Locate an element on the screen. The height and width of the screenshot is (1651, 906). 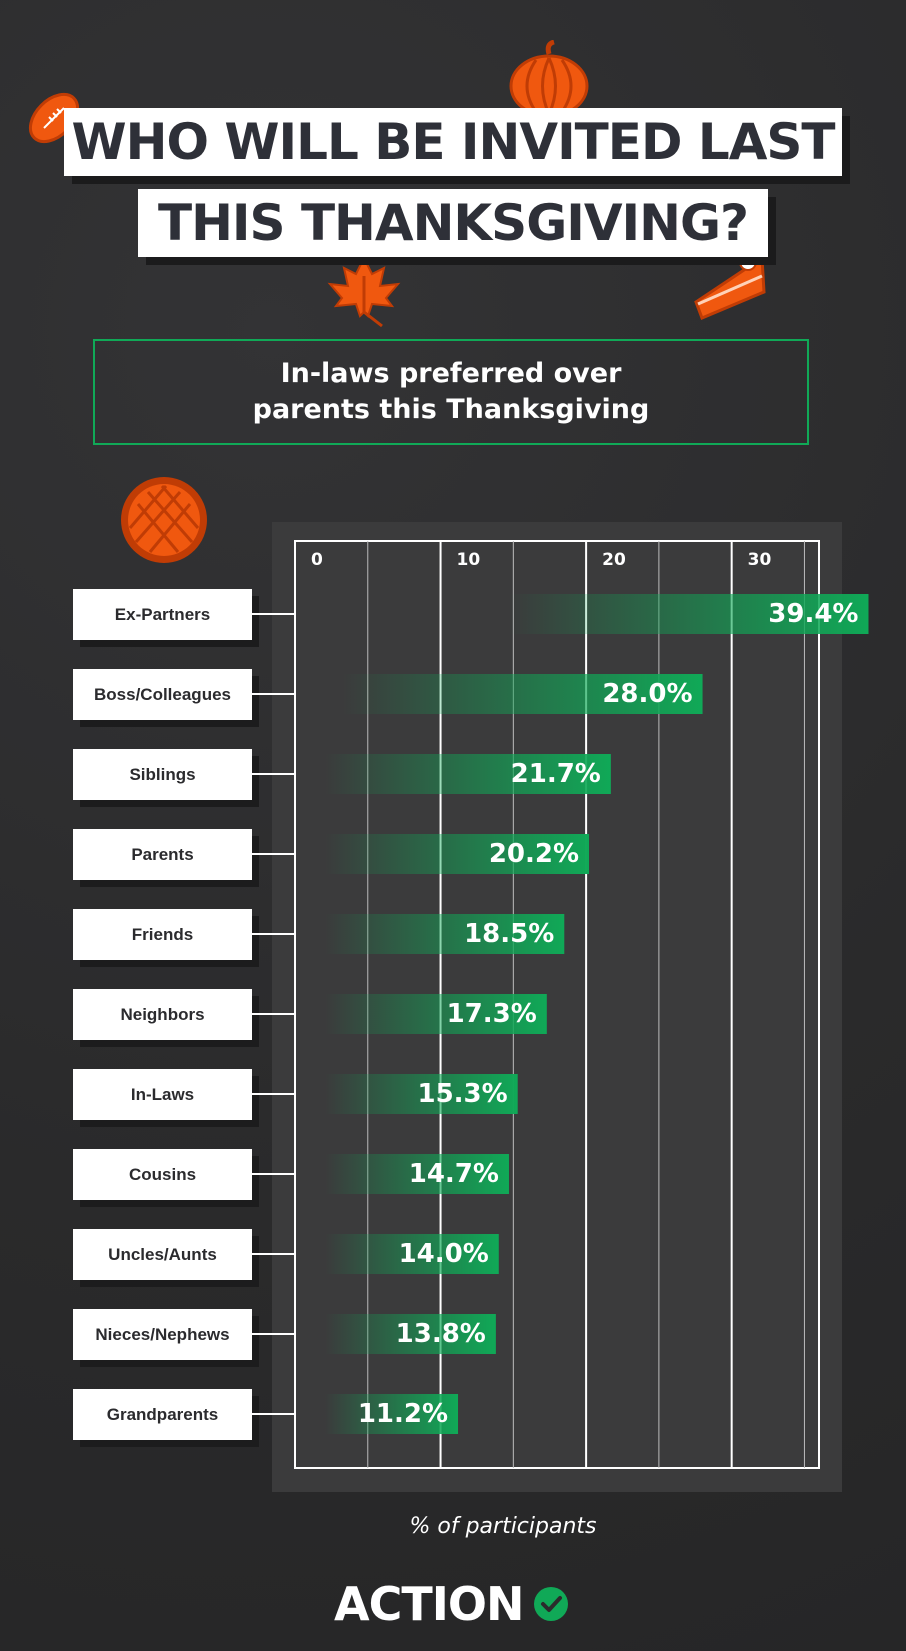
subtitle-line-1: In-laws preferred over is located at coordinates (451, 373).